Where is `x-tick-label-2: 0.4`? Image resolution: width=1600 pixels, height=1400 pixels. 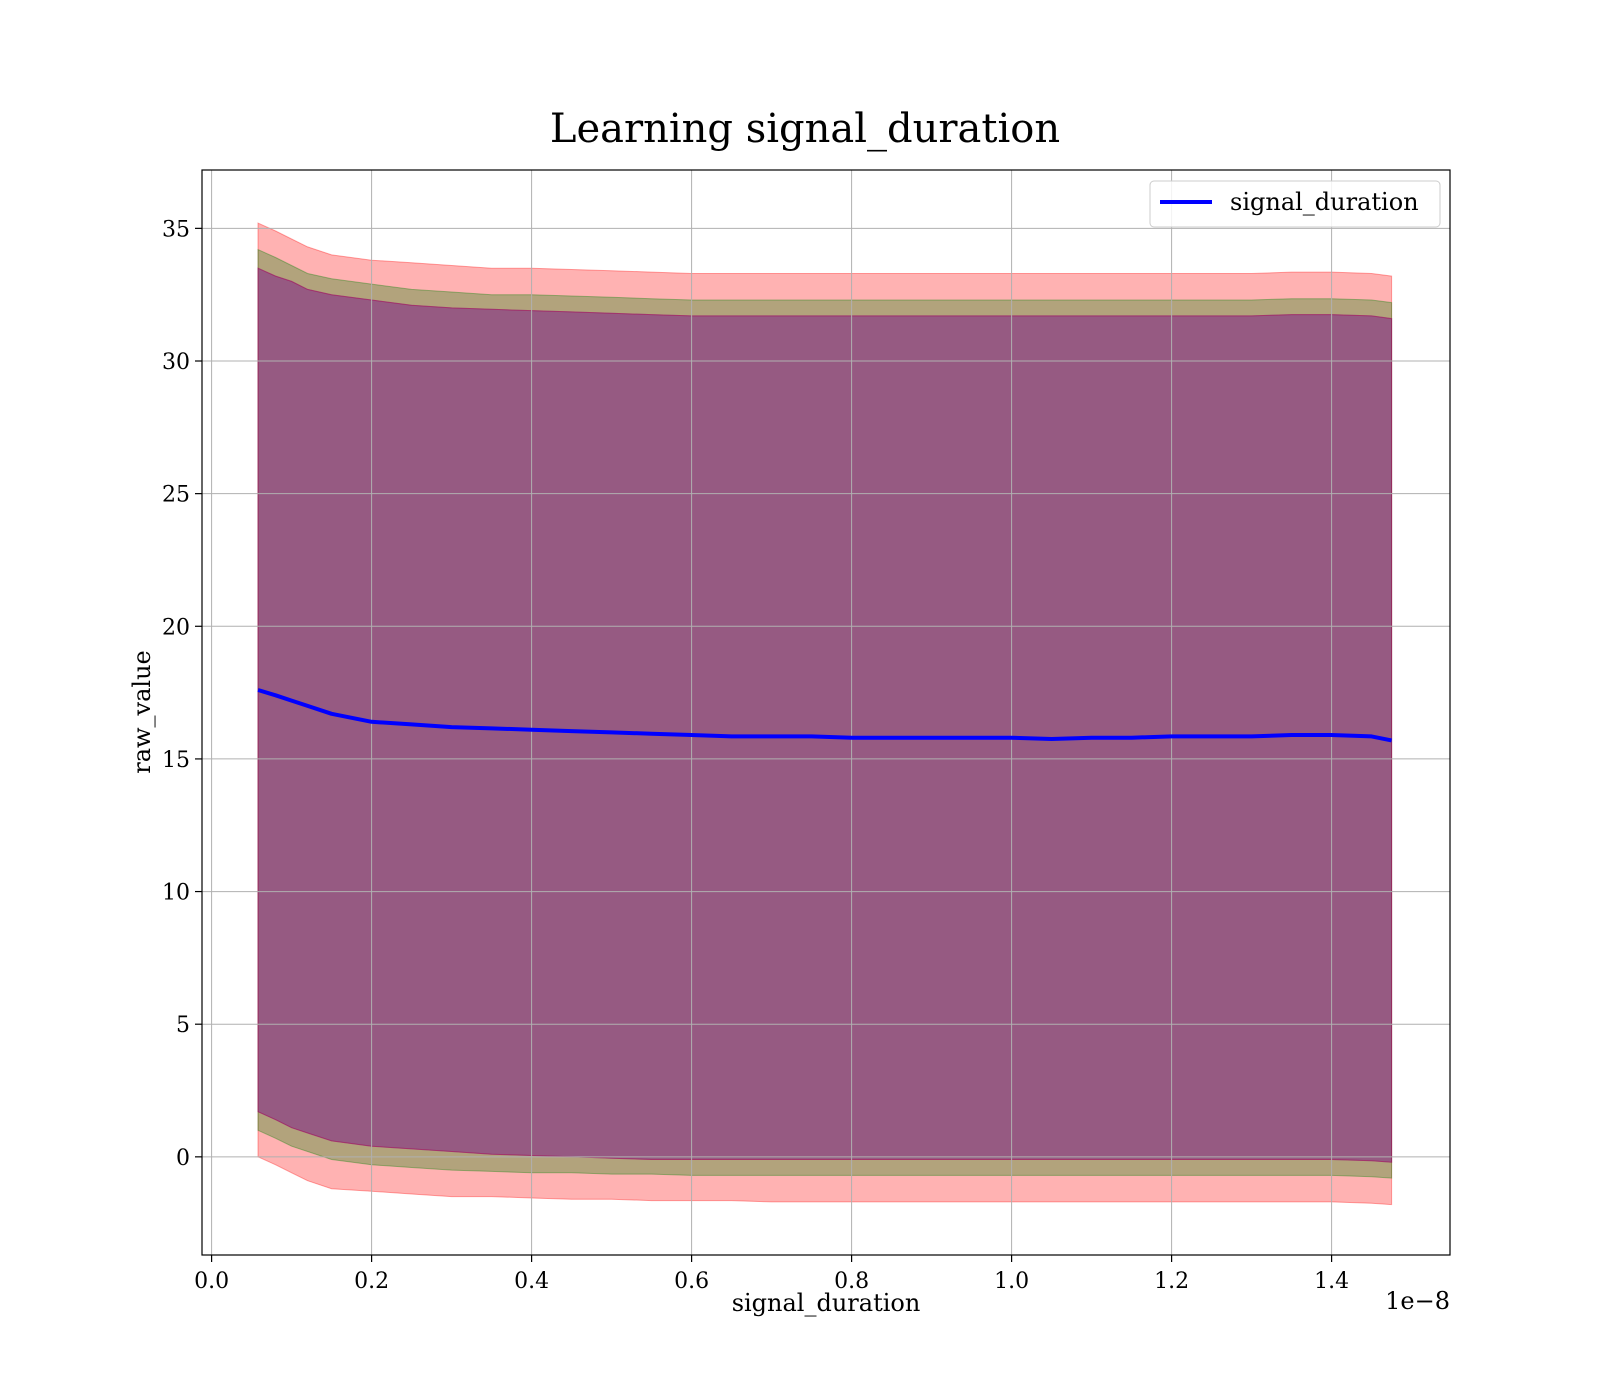 x-tick-label-2: 0.4 is located at coordinates (531, 1281).